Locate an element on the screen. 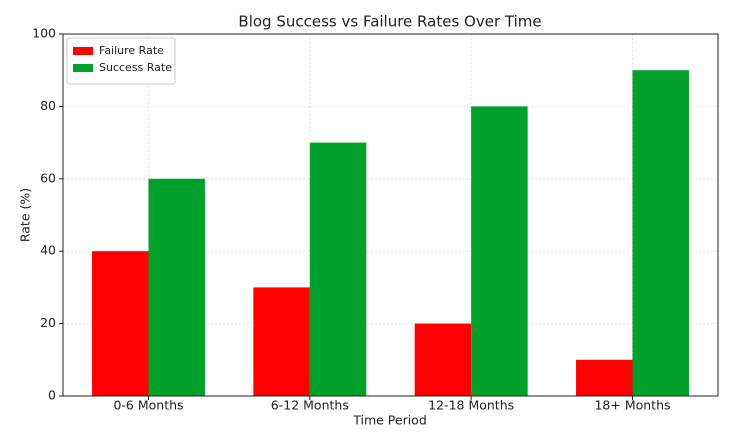 The height and width of the screenshot is (437, 744). legend-label: Success Rate is located at coordinates (135, 67).